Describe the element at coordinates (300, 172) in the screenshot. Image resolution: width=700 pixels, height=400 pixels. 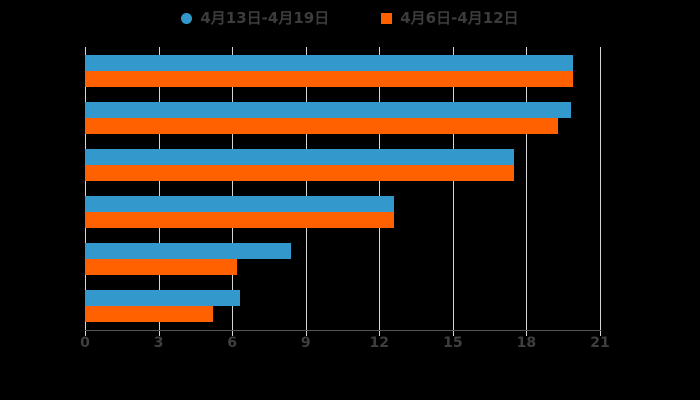
I see `bar-韩国-series-2` at that location.